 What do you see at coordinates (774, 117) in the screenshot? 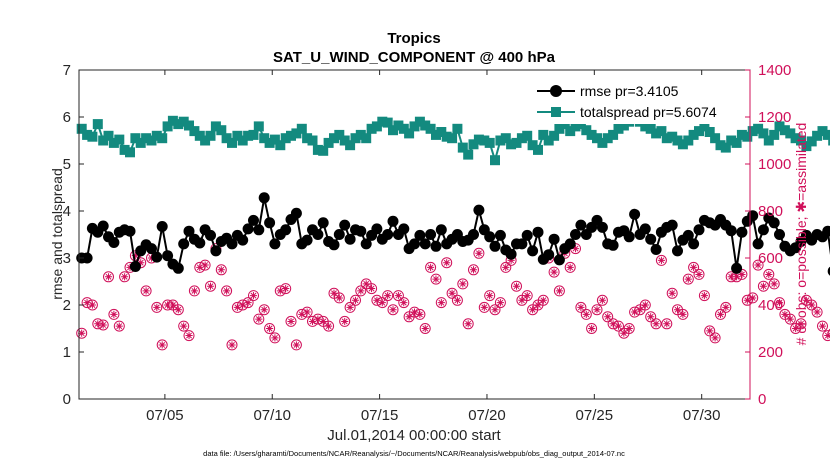
I see `y-tick-label-right: 1200` at bounding box center [774, 117].